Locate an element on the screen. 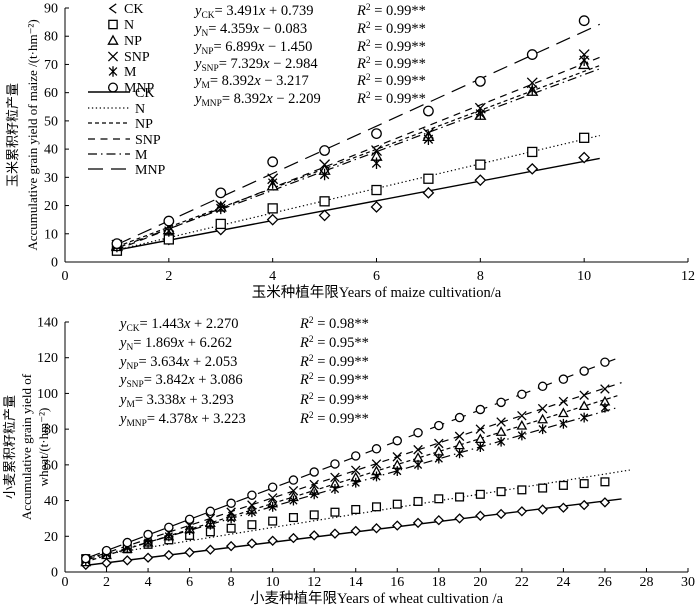 The width and height of the screenshot is (700, 607). y-tick-label: 70 is located at coordinates (51, 65).